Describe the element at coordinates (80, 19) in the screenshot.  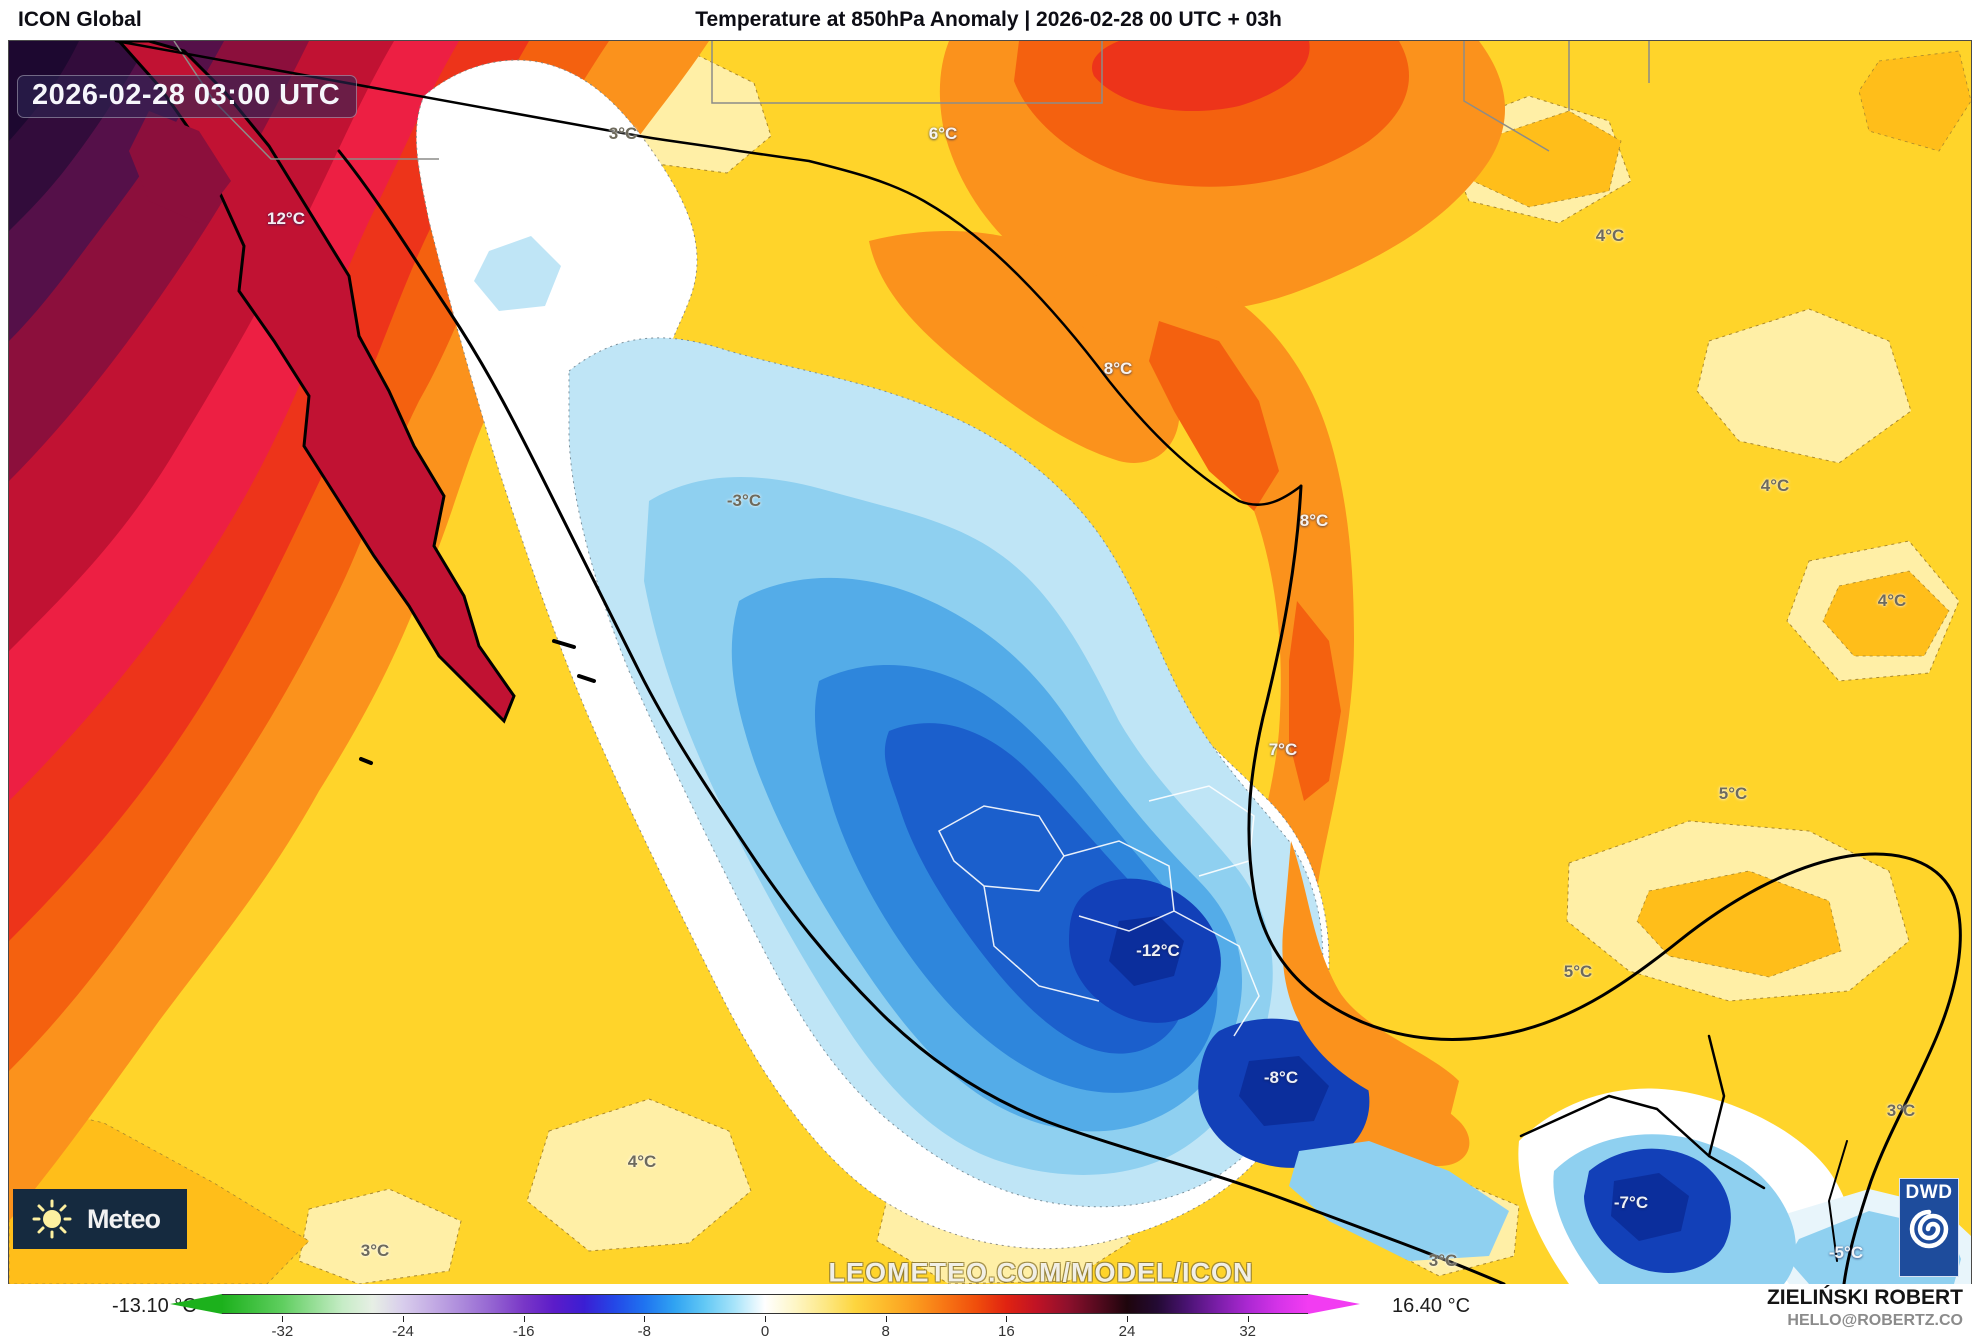
I see `model-name: ICON Global` at that location.